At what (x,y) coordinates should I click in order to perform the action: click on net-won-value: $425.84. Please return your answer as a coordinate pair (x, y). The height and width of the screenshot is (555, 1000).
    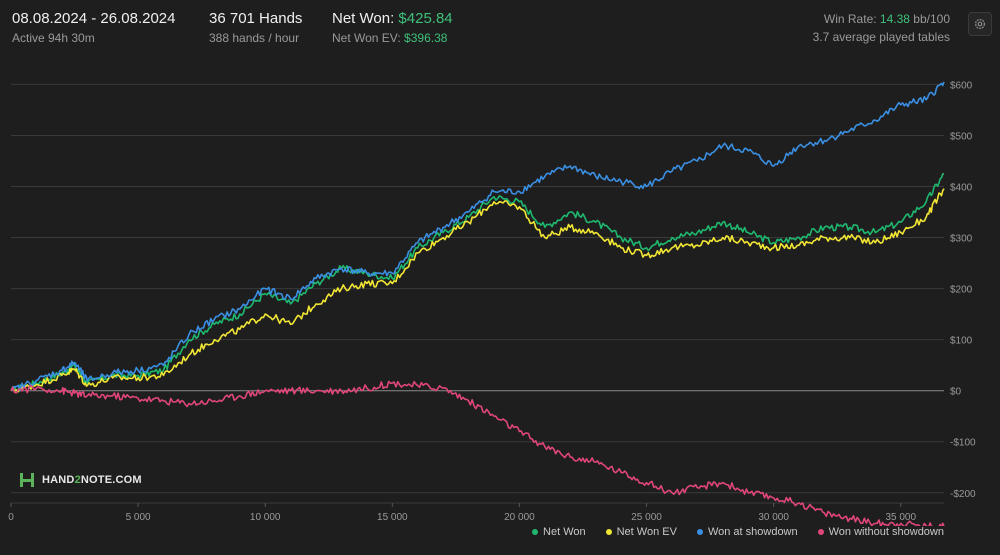
    Looking at the image, I should click on (425, 18).